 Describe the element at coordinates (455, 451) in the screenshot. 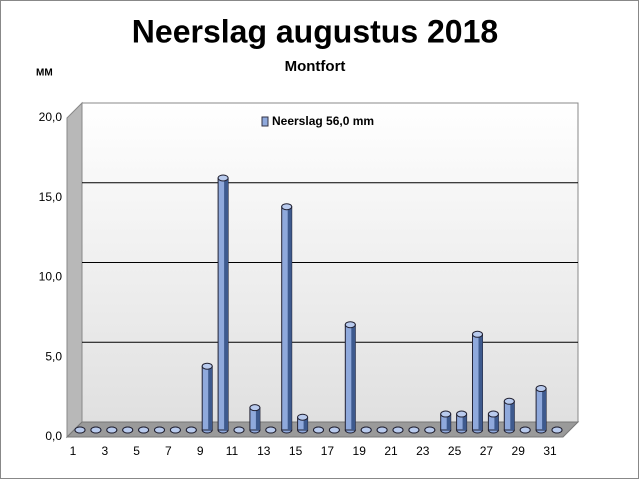

I see `x-tick-label: 25` at that location.